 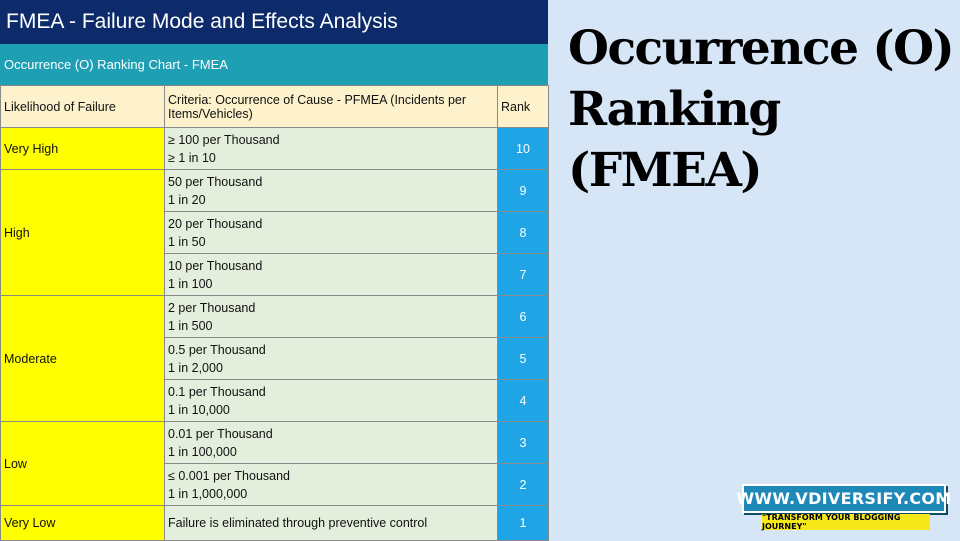 I want to click on banner-title: FMEA - Failure Mode and Effects Analysis, so click(x=274, y=22).